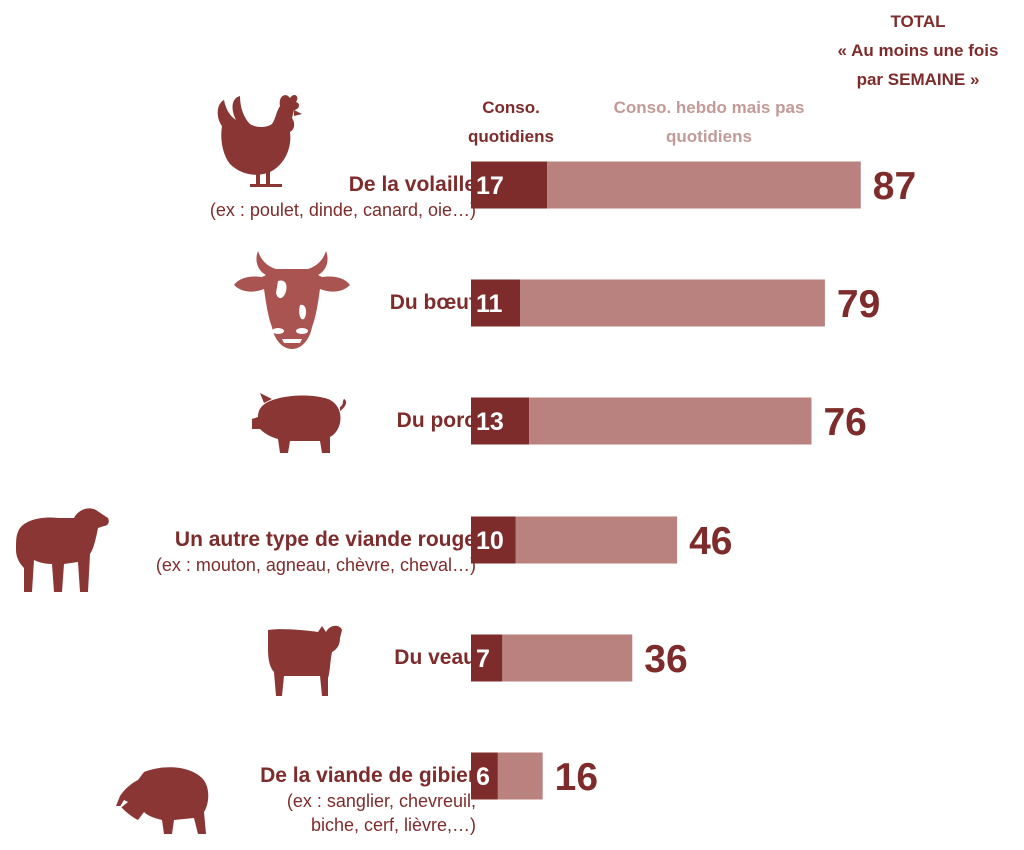 Image resolution: width=1024 pixels, height=850 pixels. Describe the element at coordinates (412, 184) in the screenshot. I see `category-label: De la volaille` at that location.